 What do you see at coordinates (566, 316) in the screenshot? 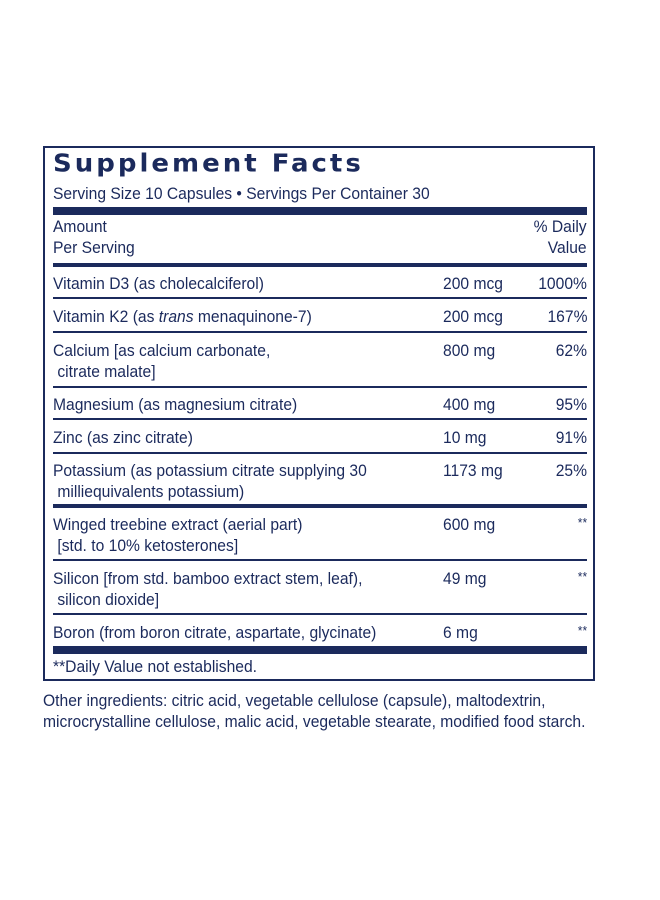
I see `nutrient-daily-value: 167%` at bounding box center [566, 316].